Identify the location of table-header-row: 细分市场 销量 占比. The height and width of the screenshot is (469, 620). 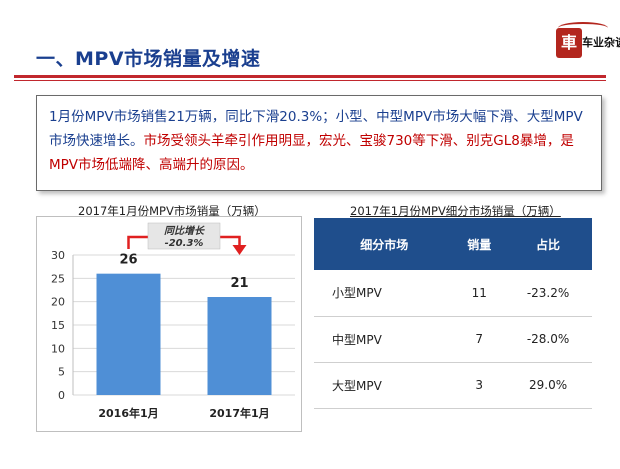
(453, 244).